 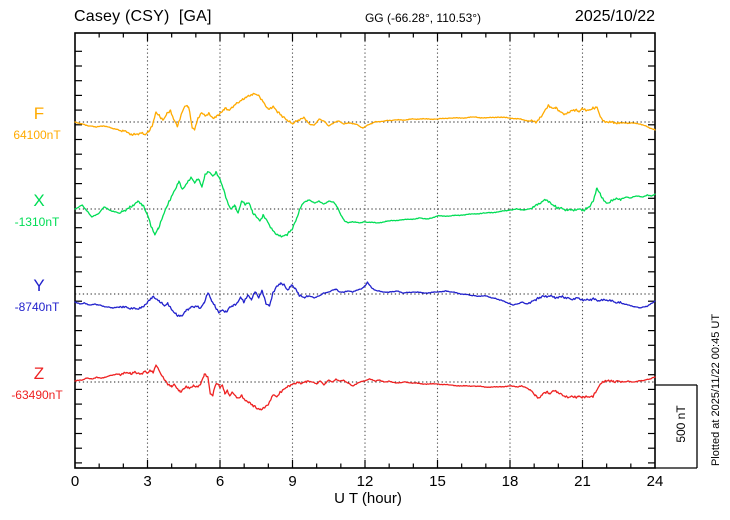 I want to click on trace-Y, so click(x=365, y=299).